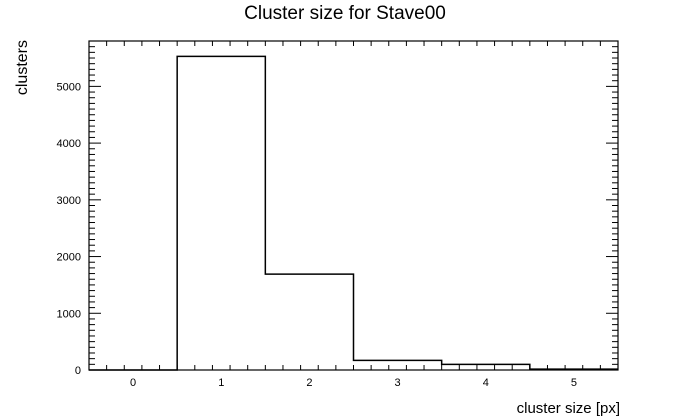 The width and height of the screenshot is (690, 417). I want to click on chart-title: Cluster size for Stave00, so click(345, 13).